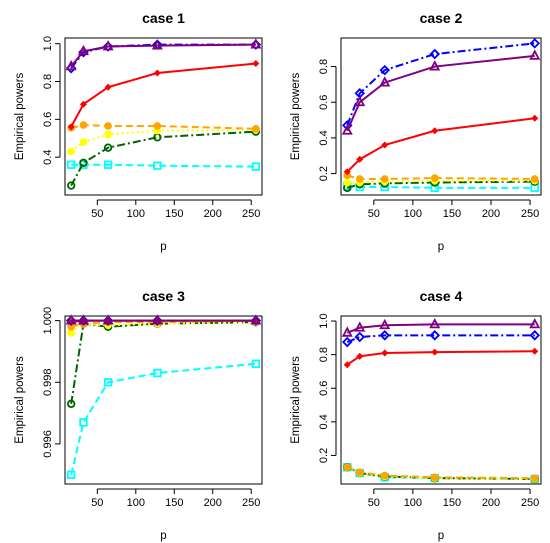  I want to click on y-tick-label: 0.4, so click(48, 157).